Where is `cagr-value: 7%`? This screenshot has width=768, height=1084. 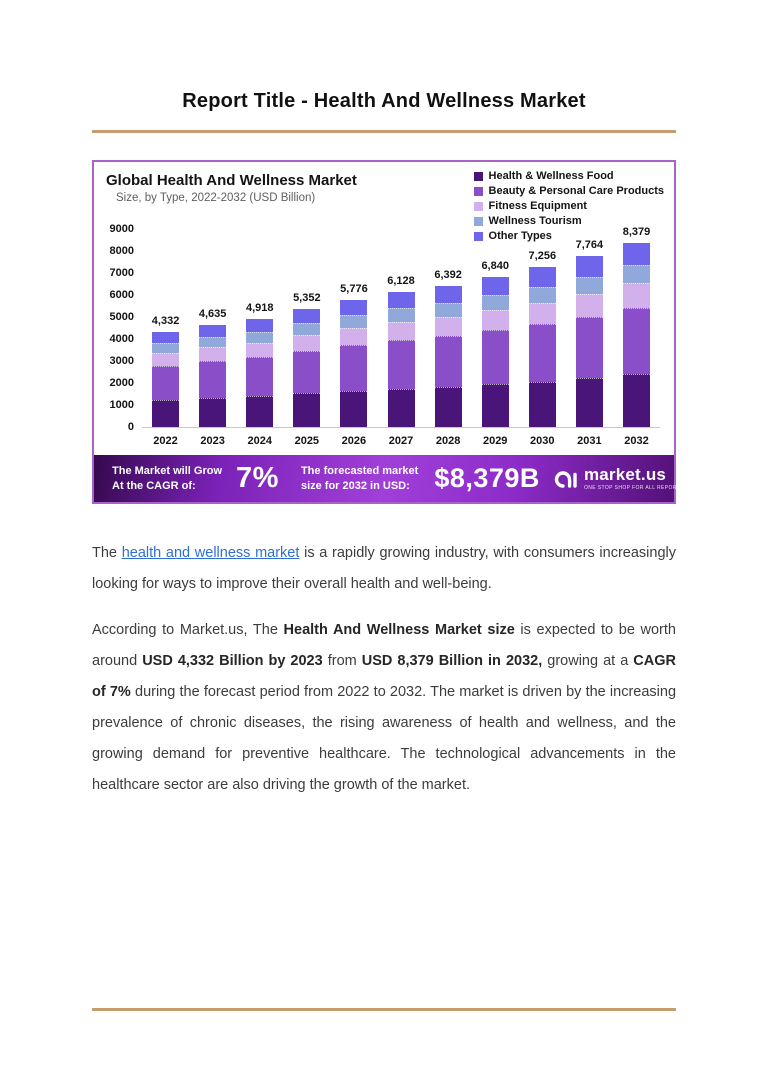 cagr-value: 7% is located at coordinates (257, 478).